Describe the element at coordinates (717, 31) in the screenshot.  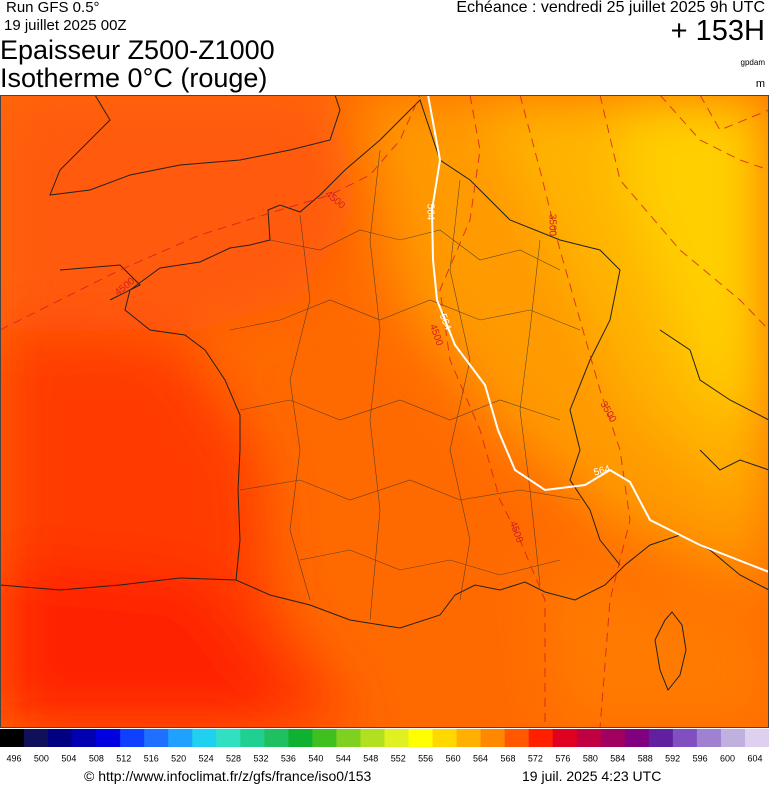
I see `lead-time: + 153H` at that location.